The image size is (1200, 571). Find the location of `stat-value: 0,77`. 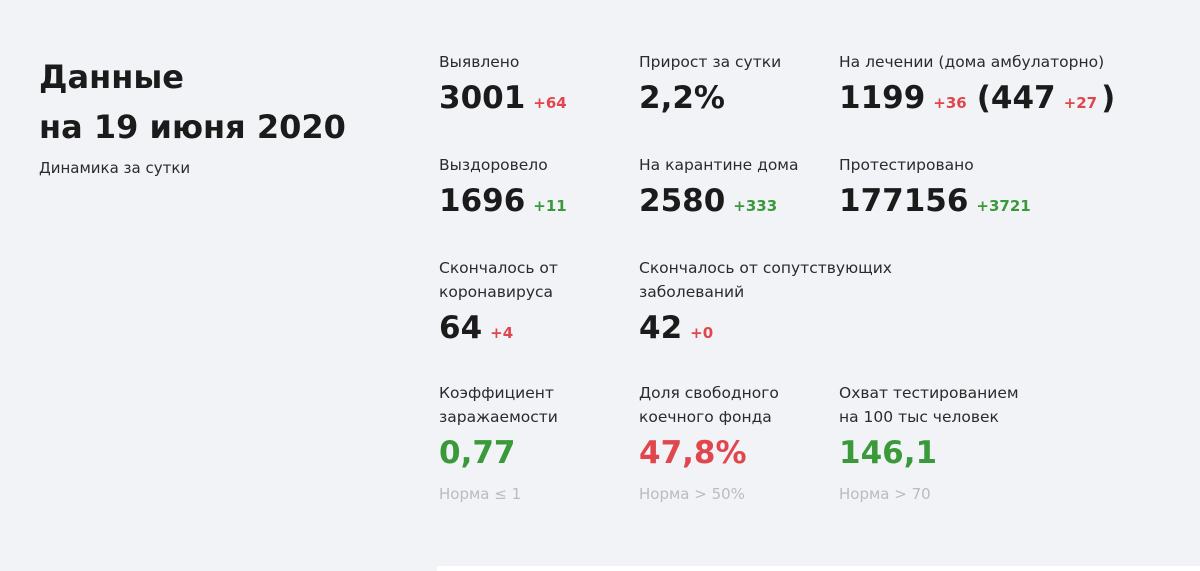

stat-value: 0,77 is located at coordinates (477, 453).